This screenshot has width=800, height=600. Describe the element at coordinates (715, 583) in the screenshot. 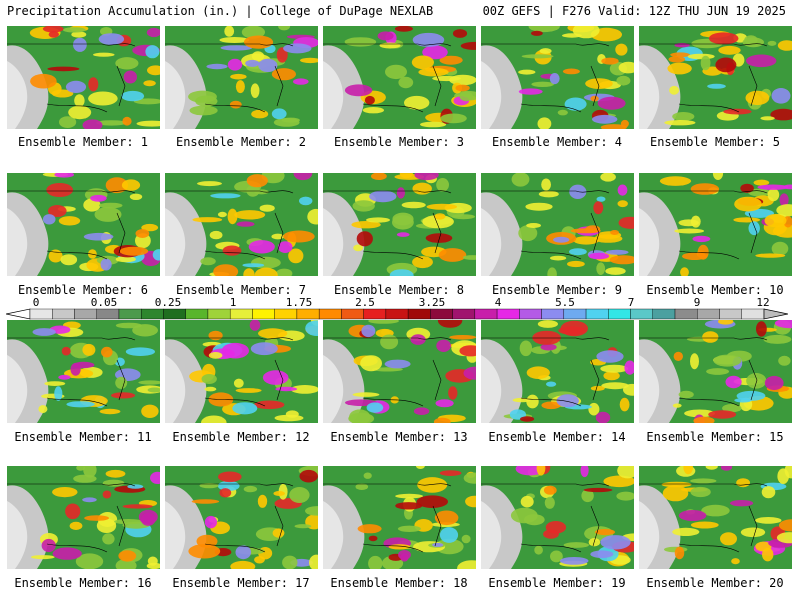

I see `ensemble-member-label: Ensemble Member: 20` at that location.